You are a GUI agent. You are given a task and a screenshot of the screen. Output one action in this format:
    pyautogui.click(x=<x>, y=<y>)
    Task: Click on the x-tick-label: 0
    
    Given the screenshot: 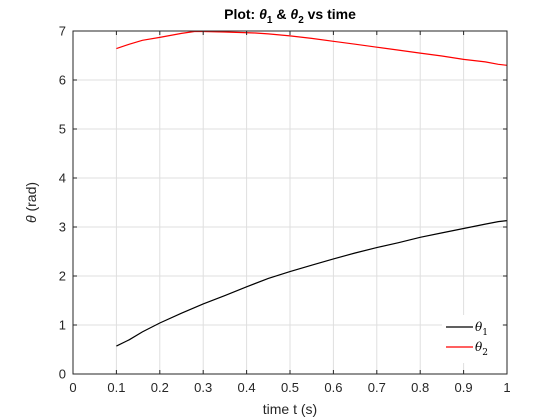 What is the action you would take?
    pyautogui.click(x=72, y=387)
    